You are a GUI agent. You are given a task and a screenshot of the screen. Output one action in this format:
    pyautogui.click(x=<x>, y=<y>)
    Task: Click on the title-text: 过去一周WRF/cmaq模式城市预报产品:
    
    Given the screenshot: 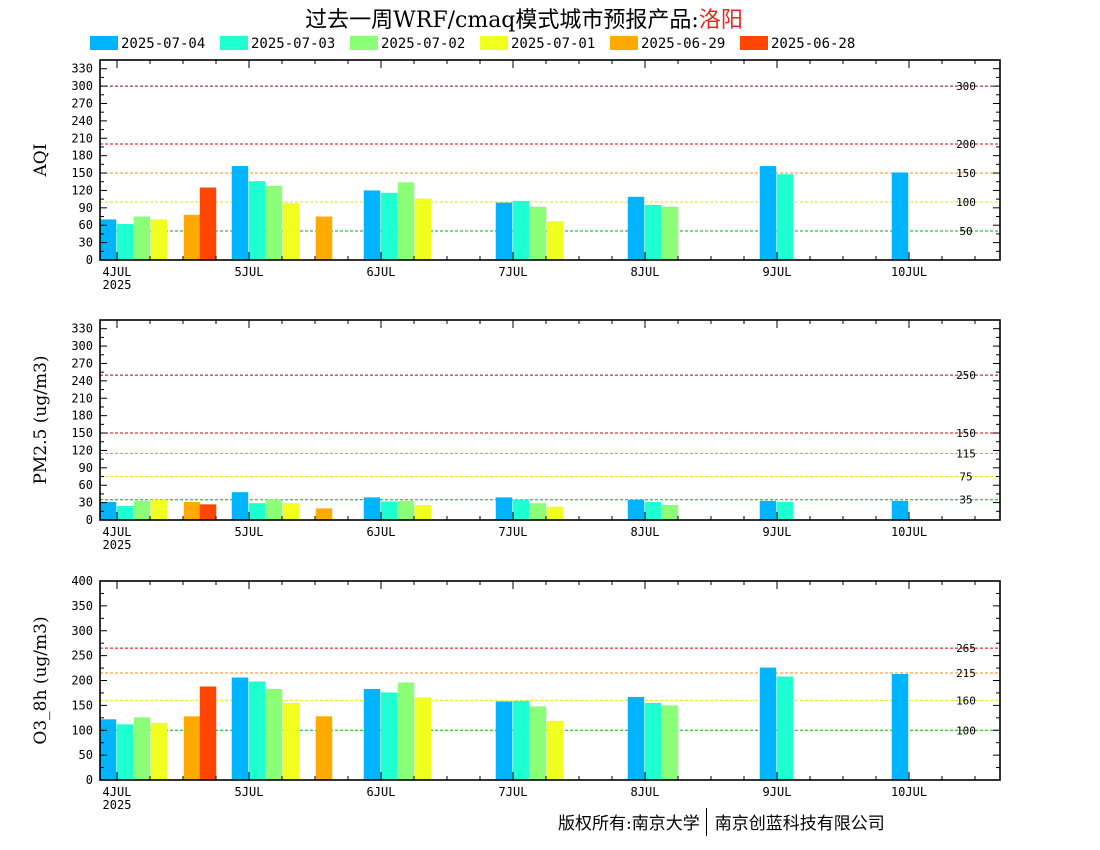 What is the action you would take?
    pyautogui.click(x=502, y=20)
    